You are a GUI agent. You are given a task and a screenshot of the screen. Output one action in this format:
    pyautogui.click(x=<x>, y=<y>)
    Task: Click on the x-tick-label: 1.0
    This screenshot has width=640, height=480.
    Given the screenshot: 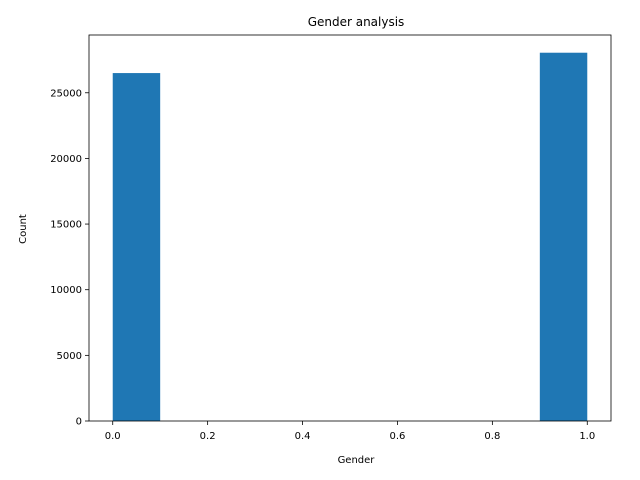 What is the action you would take?
    pyautogui.click(x=587, y=436)
    